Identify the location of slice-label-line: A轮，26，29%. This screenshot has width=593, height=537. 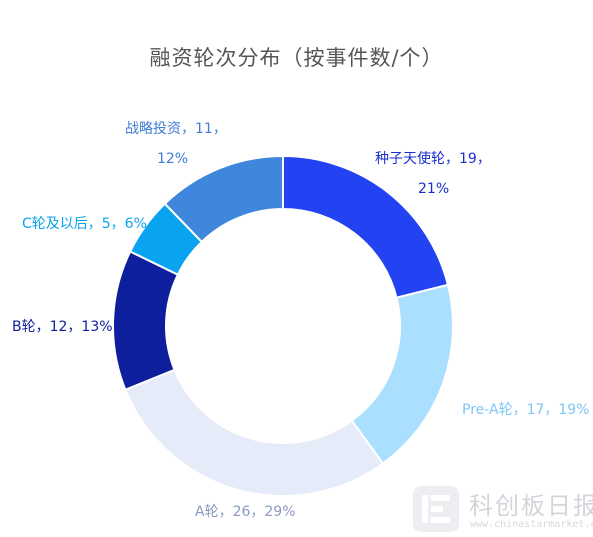
(245, 512).